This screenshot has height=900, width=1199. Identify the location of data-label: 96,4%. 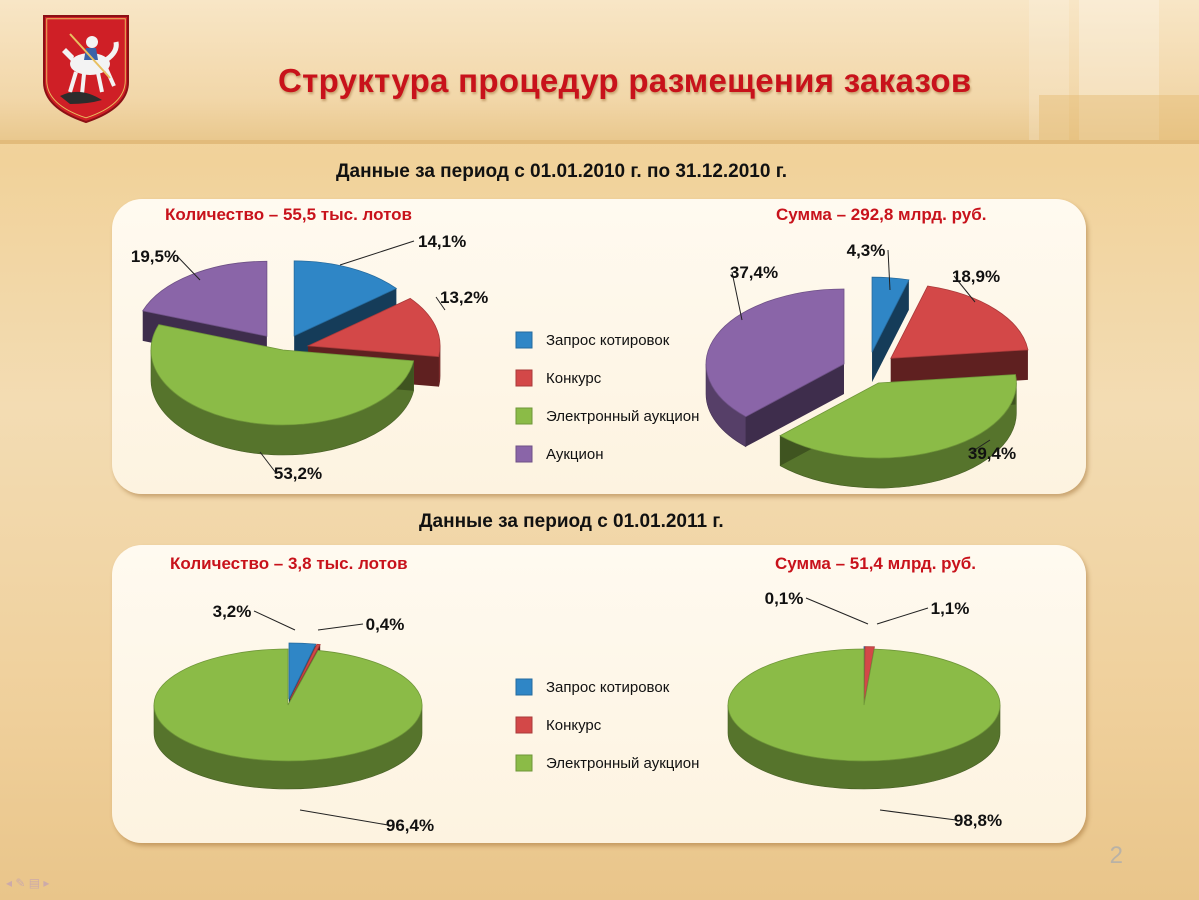
(410, 825).